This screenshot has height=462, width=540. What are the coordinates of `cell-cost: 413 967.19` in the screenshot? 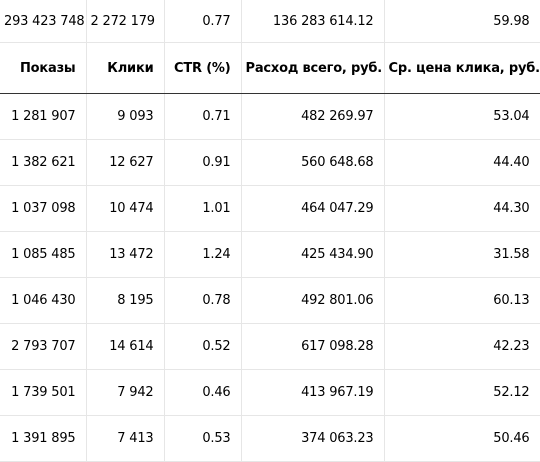 It's located at (313, 392).